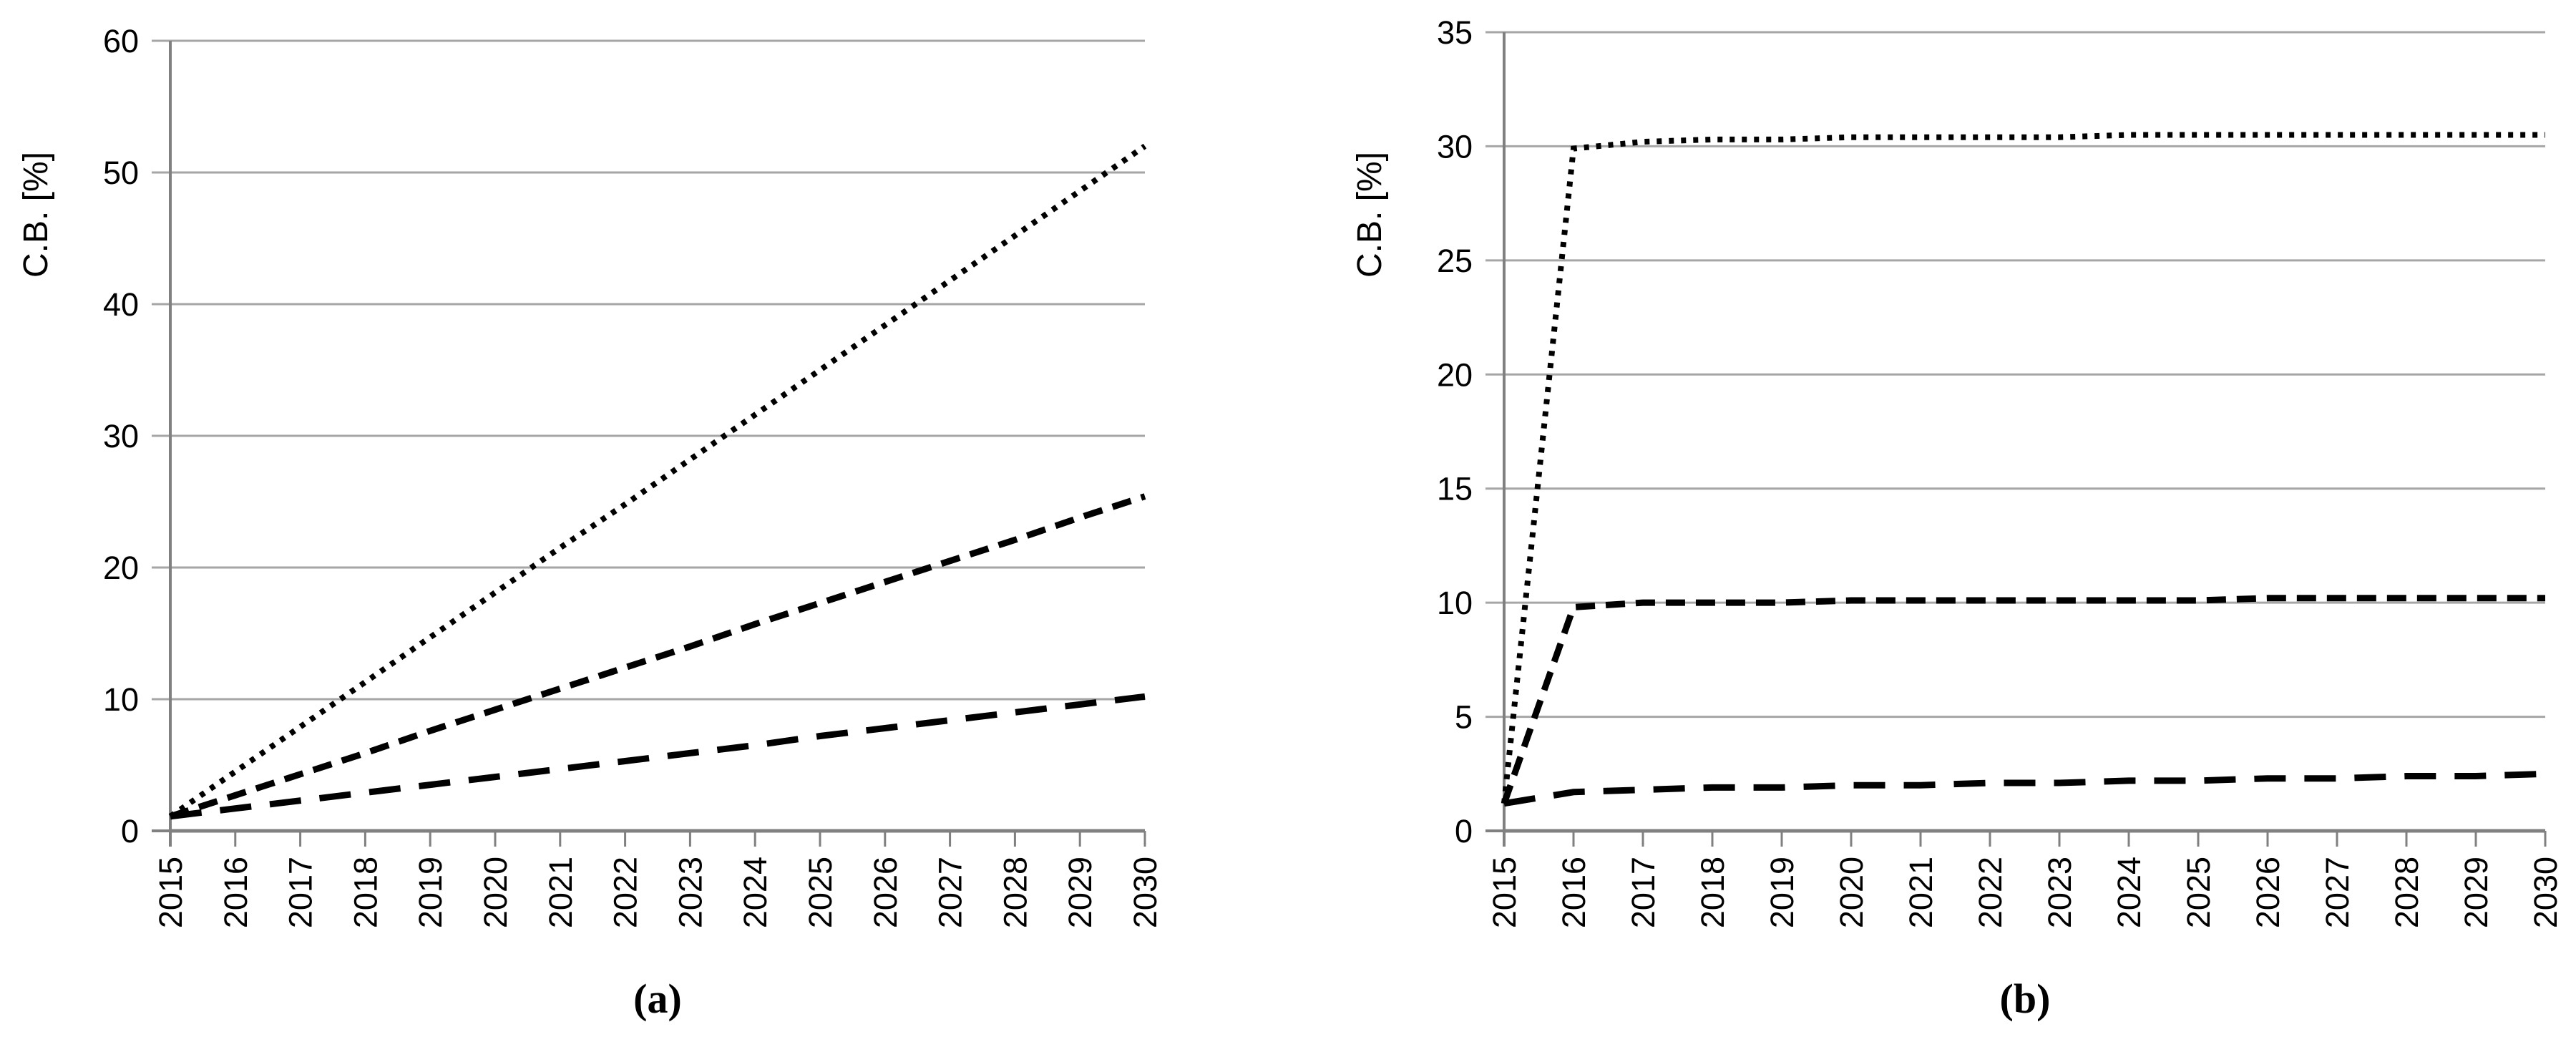 The width and height of the screenshot is (2576, 1052). What do you see at coordinates (1464, 717) in the screenshot?
I see `y-tick-label-5: 5` at bounding box center [1464, 717].